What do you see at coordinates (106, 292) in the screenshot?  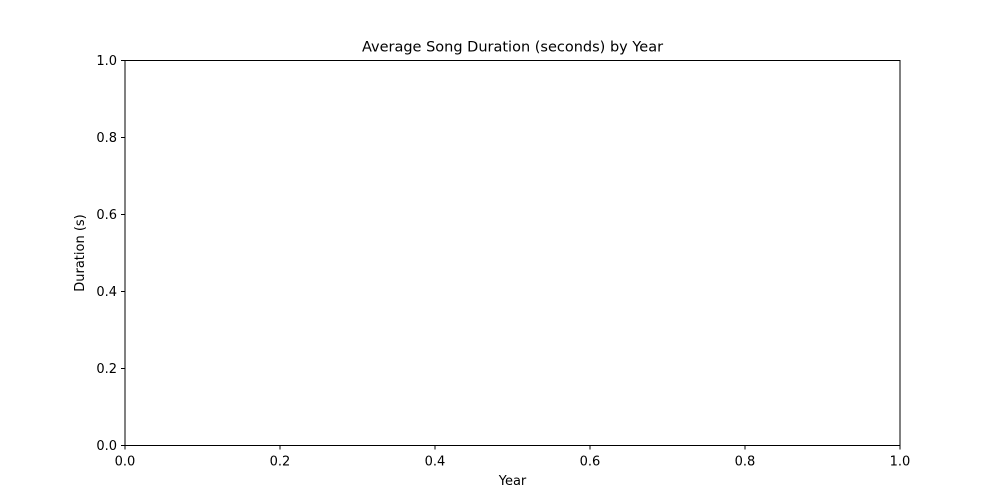 I see `y-tick-label: 0.4` at bounding box center [106, 292].